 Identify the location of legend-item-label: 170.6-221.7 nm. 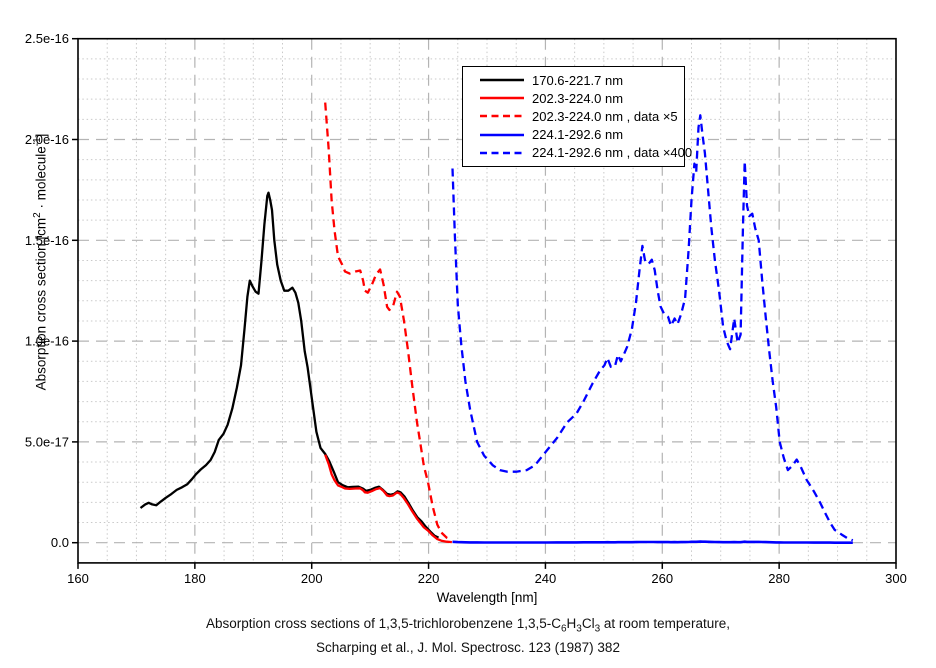
(578, 80).